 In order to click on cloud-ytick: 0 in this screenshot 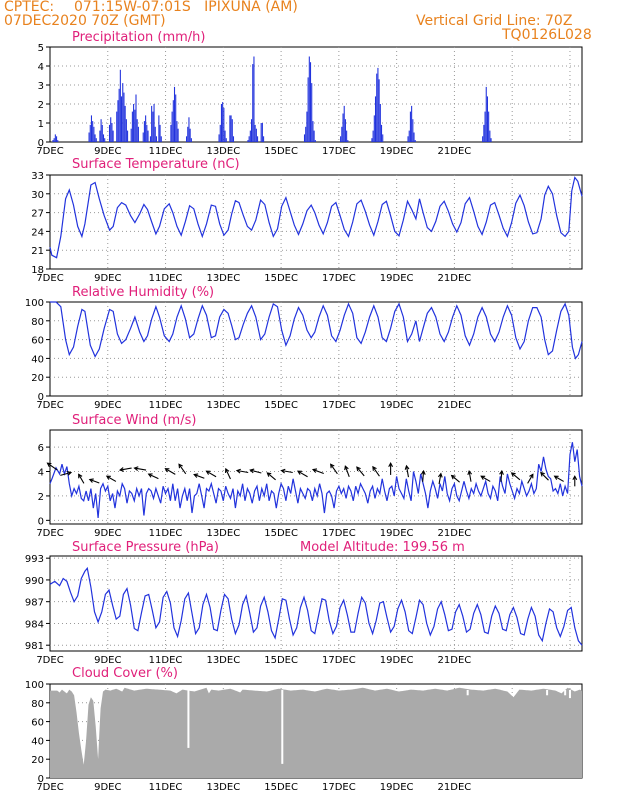, I will do `click(41, 779)`.